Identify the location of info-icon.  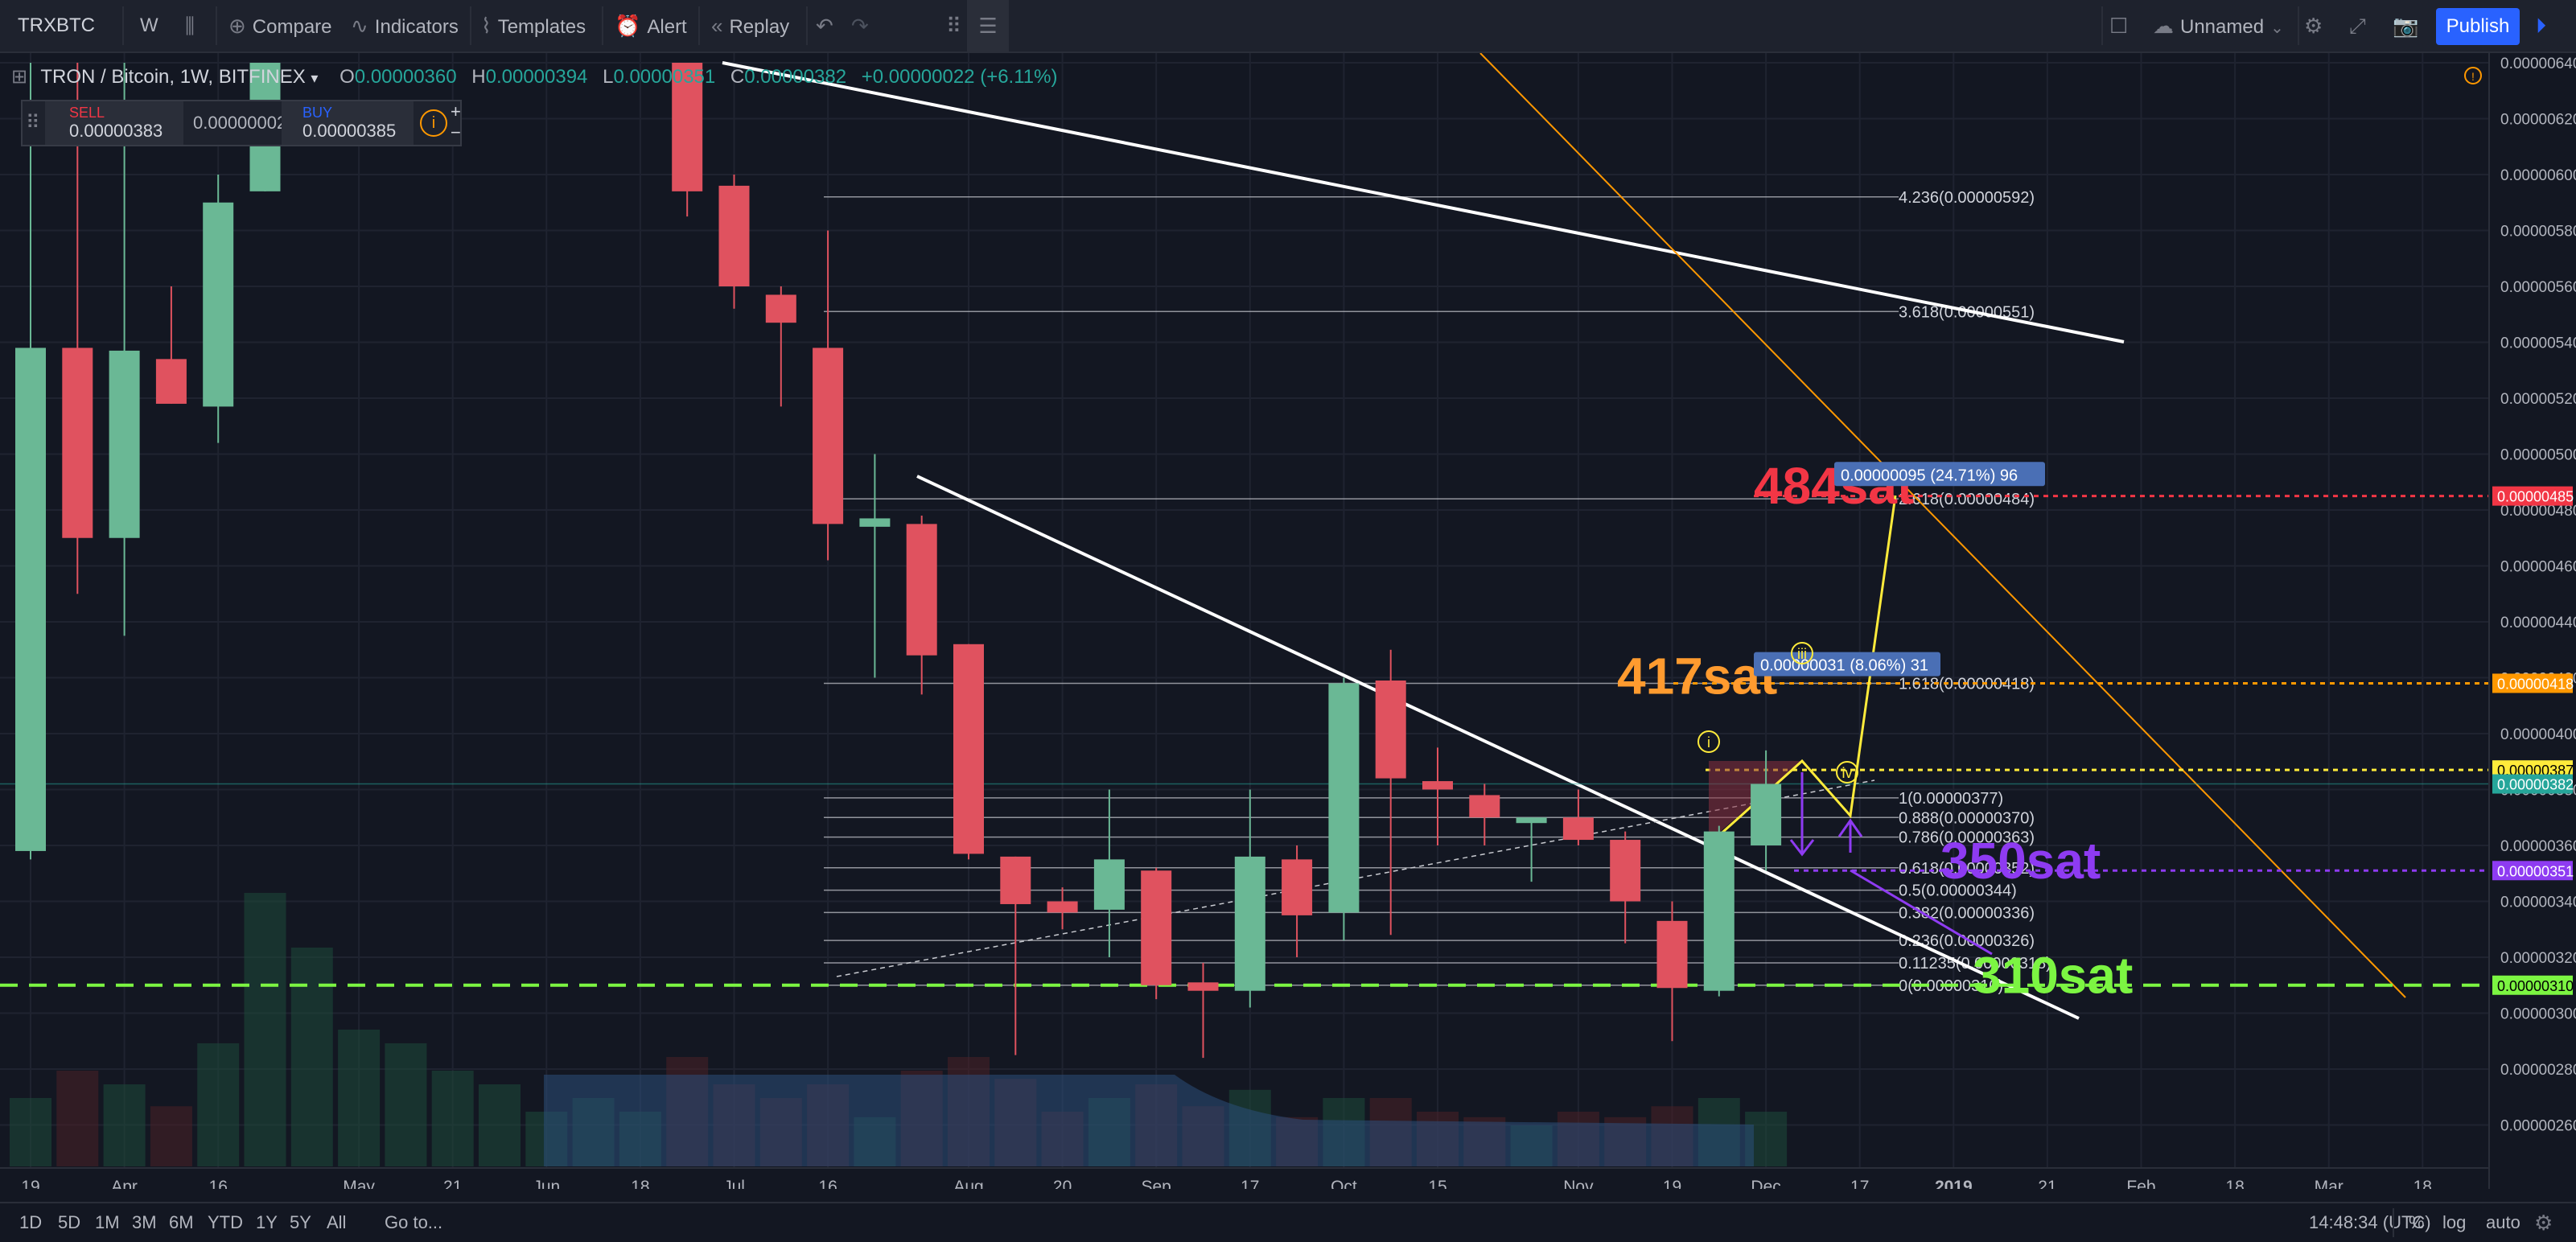
(2473, 75).